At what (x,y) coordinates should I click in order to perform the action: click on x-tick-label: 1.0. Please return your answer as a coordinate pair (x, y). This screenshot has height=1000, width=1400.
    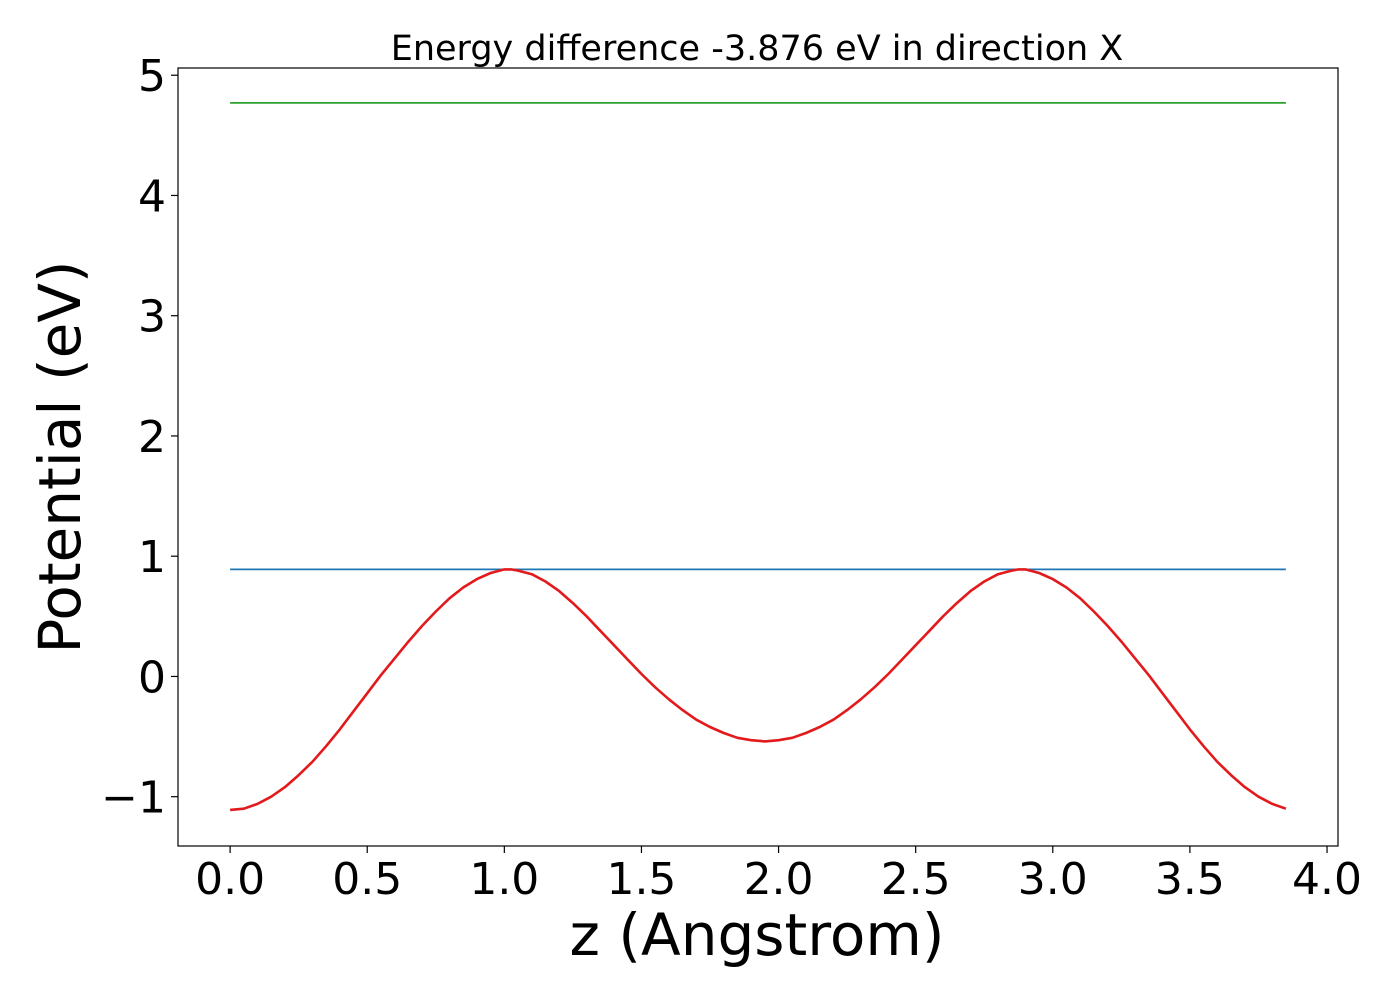
    Looking at the image, I should click on (504, 879).